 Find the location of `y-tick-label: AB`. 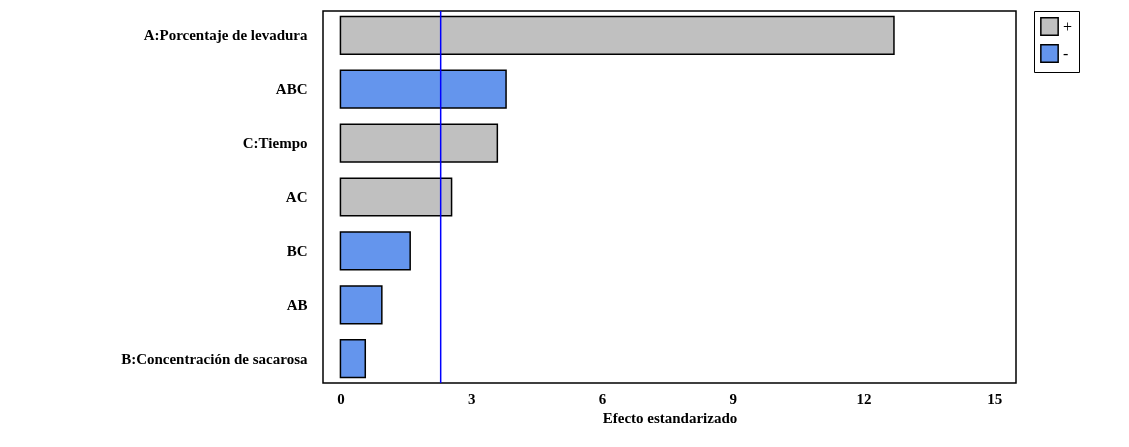

y-tick-label: AB is located at coordinates (297, 304).